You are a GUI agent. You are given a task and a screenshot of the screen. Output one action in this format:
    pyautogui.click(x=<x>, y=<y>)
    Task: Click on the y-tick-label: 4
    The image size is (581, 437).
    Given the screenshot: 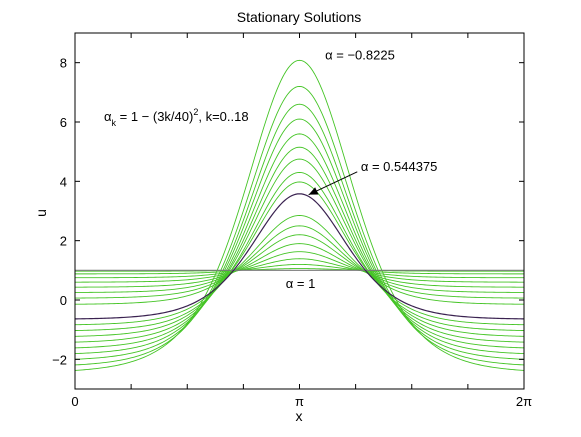 What is the action you would take?
    pyautogui.click(x=63, y=181)
    